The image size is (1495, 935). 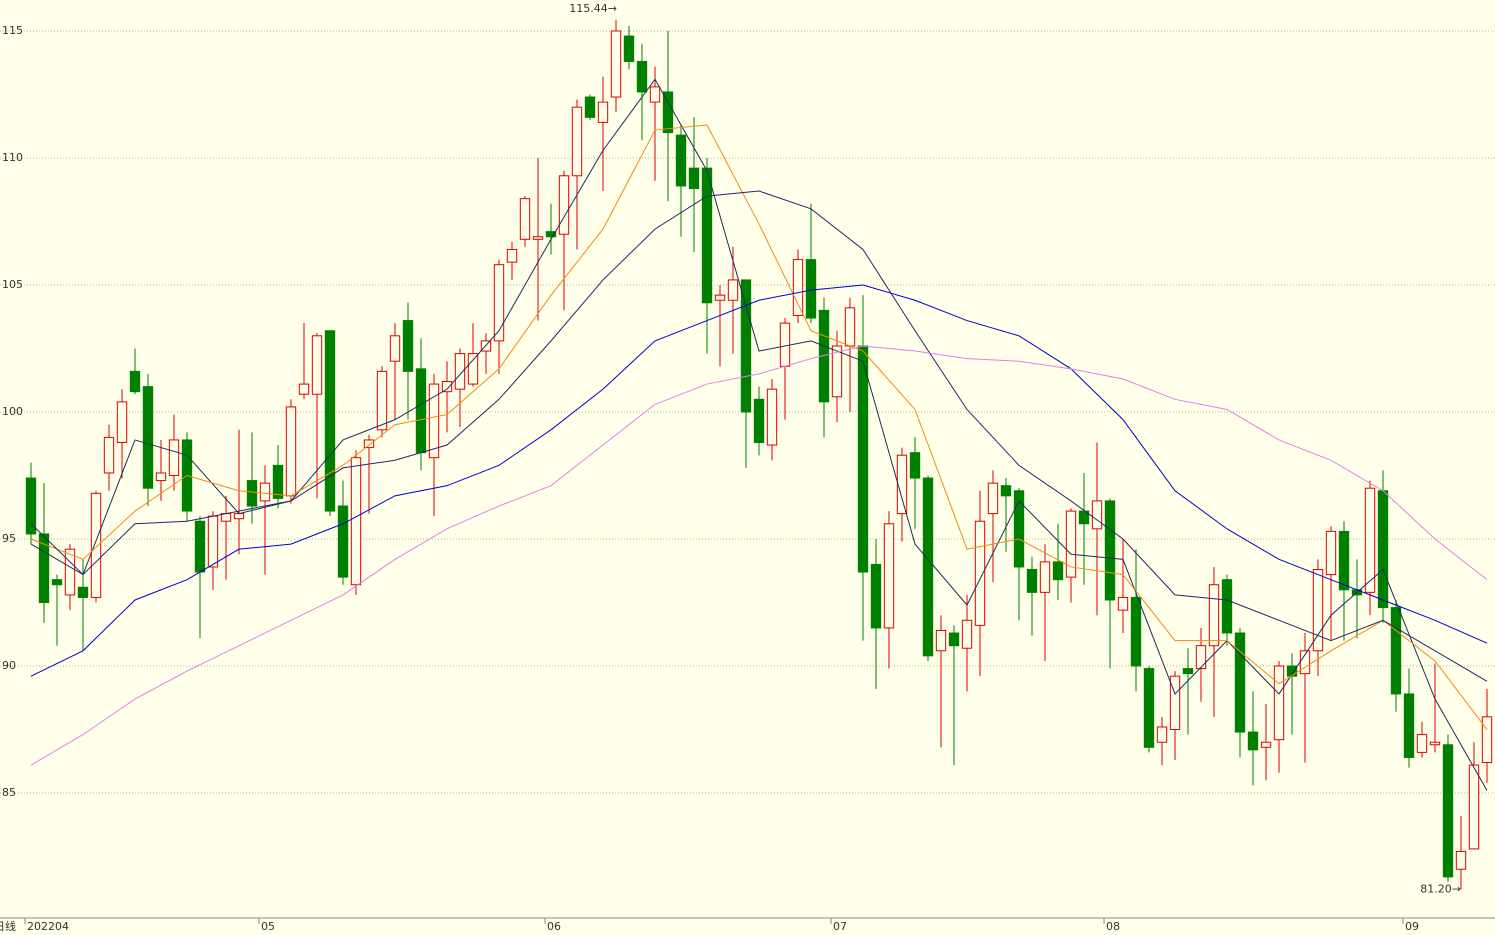 I want to click on x-tick-label: 05, so click(x=268, y=926).